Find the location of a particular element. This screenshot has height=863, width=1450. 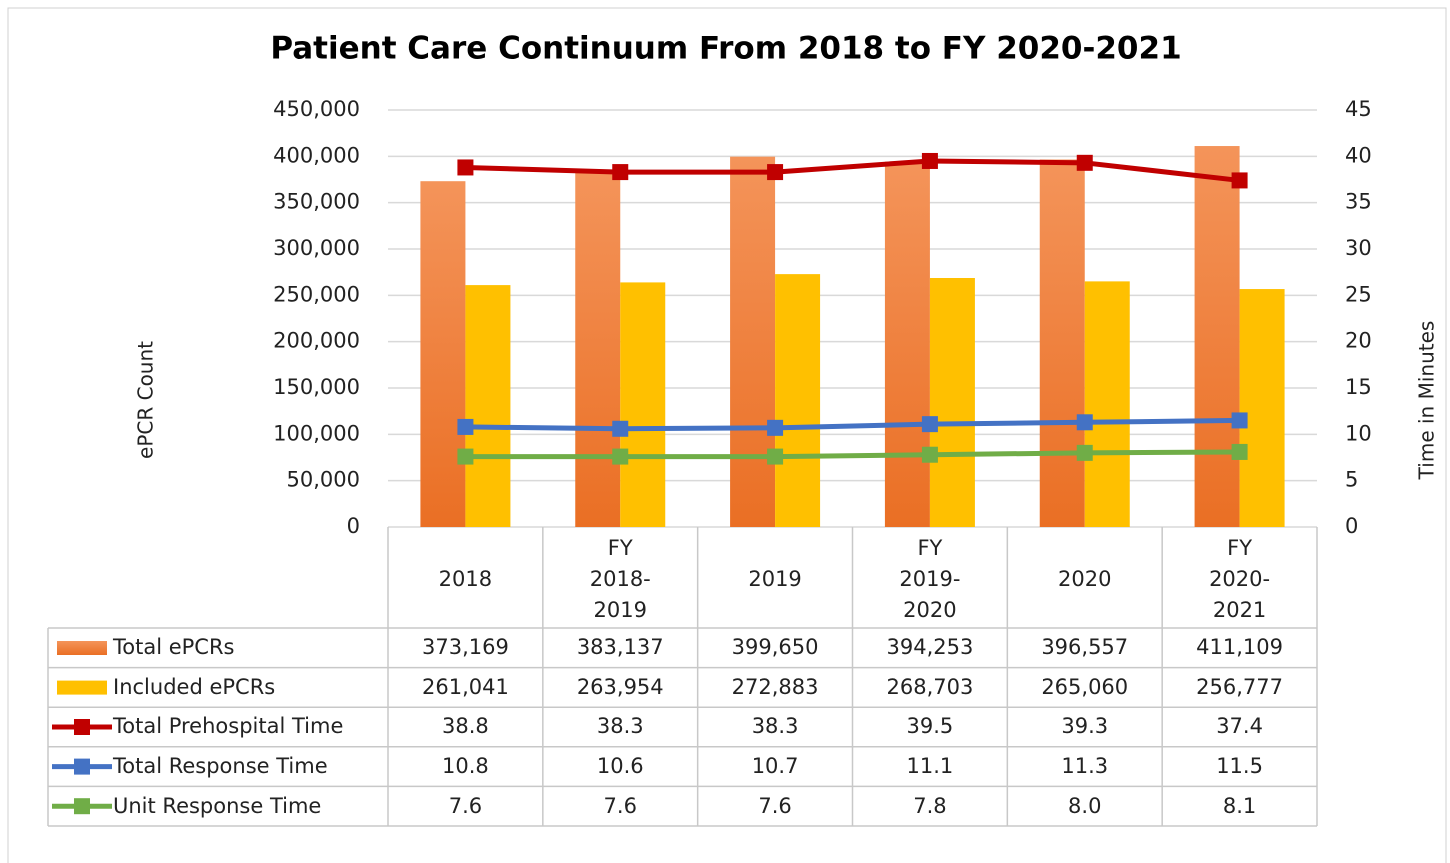

table-value: 394,253 is located at coordinates (930, 647).